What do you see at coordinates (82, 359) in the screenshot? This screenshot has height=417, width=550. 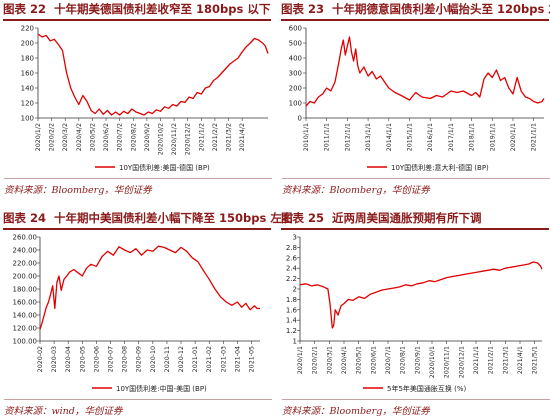 I see `x-tick-label: 2020-05` at bounding box center [82, 359].